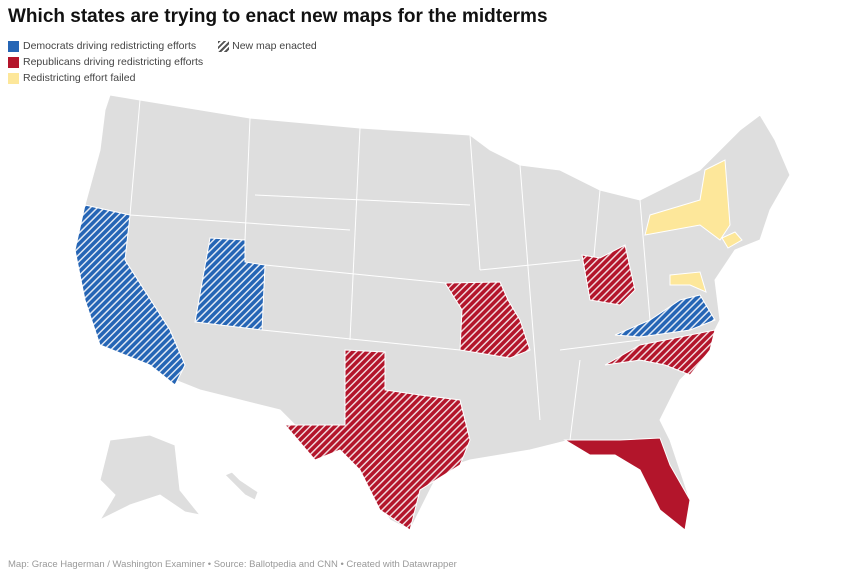 Image resolution: width=864 pixels, height=582 pixels. What do you see at coordinates (224, 46) in the screenshot?
I see `hatch-pattern-icon` at bounding box center [224, 46].